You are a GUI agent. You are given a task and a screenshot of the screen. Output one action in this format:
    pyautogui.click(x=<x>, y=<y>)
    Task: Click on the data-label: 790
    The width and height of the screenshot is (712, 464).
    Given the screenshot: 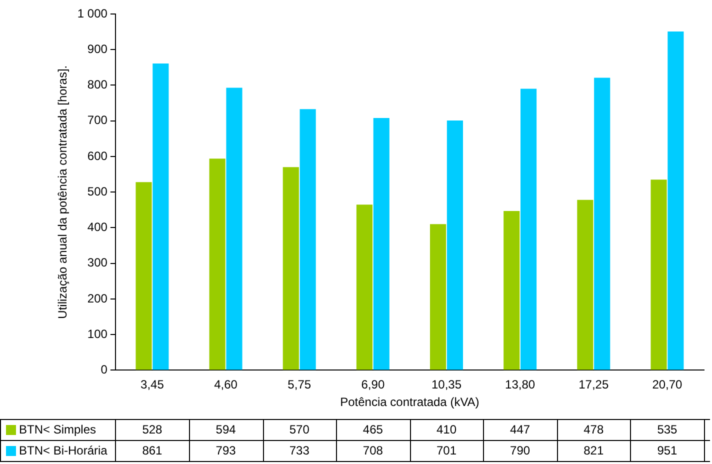 What is the action you would take?
    pyautogui.click(x=520, y=450)
    